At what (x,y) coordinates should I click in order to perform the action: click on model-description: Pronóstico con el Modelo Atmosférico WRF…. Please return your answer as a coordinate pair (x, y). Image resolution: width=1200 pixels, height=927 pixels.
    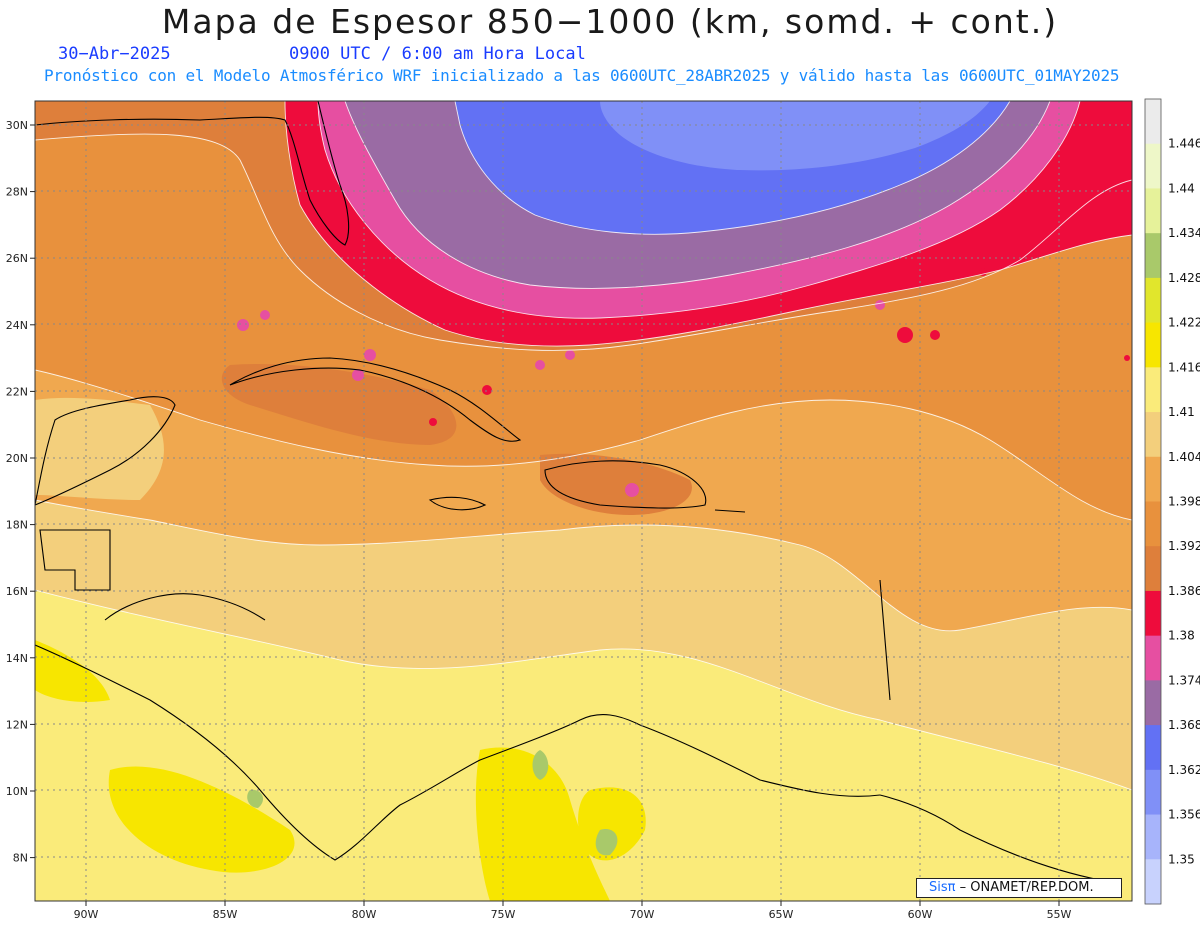
    Looking at the image, I should click on (582, 75).